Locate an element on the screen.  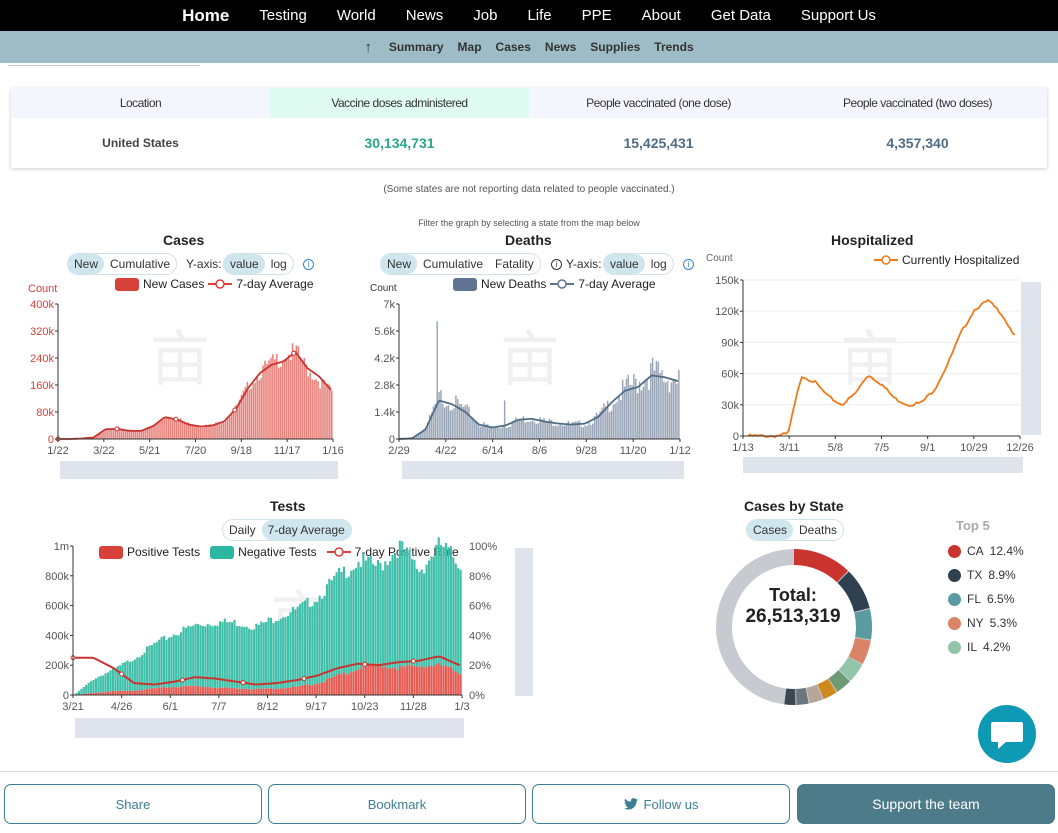
top5-item: NY 5.3% is located at coordinates (986, 623).